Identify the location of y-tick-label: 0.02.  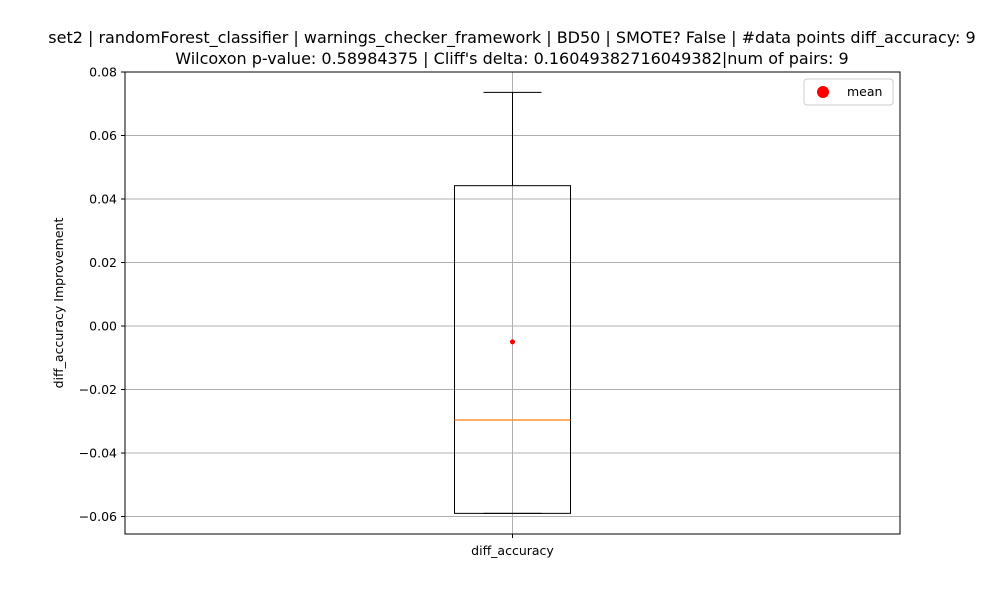
(103, 262).